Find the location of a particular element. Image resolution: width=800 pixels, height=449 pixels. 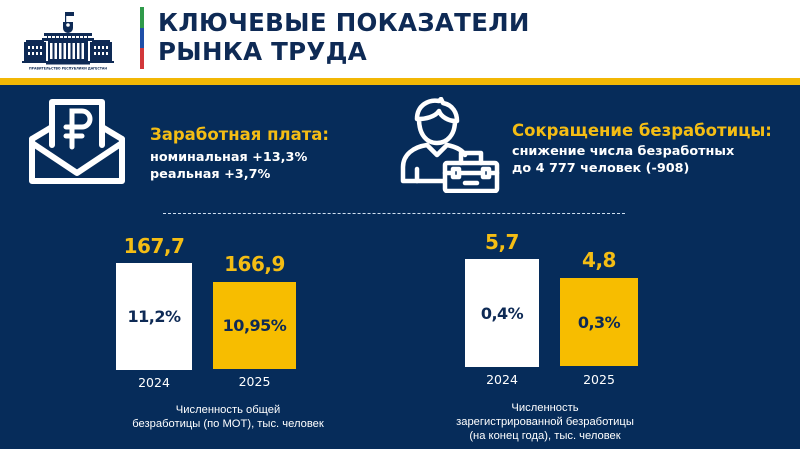

dashed-divider is located at coordinates (394, 213).